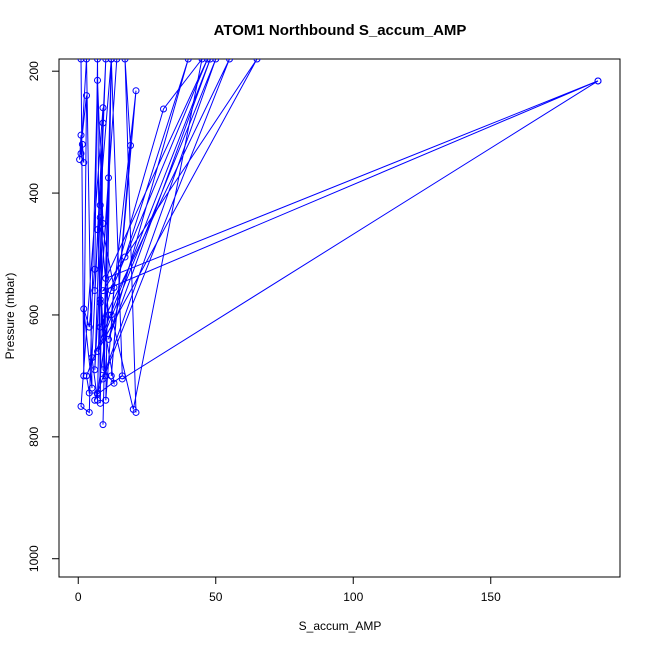 Image resolution: width=650 pixels, height=650 pixels. What do you see at coordinates (34, 193) in the screenshot?
I see `y-tick-label: 400` at bounding box center [34, 193].